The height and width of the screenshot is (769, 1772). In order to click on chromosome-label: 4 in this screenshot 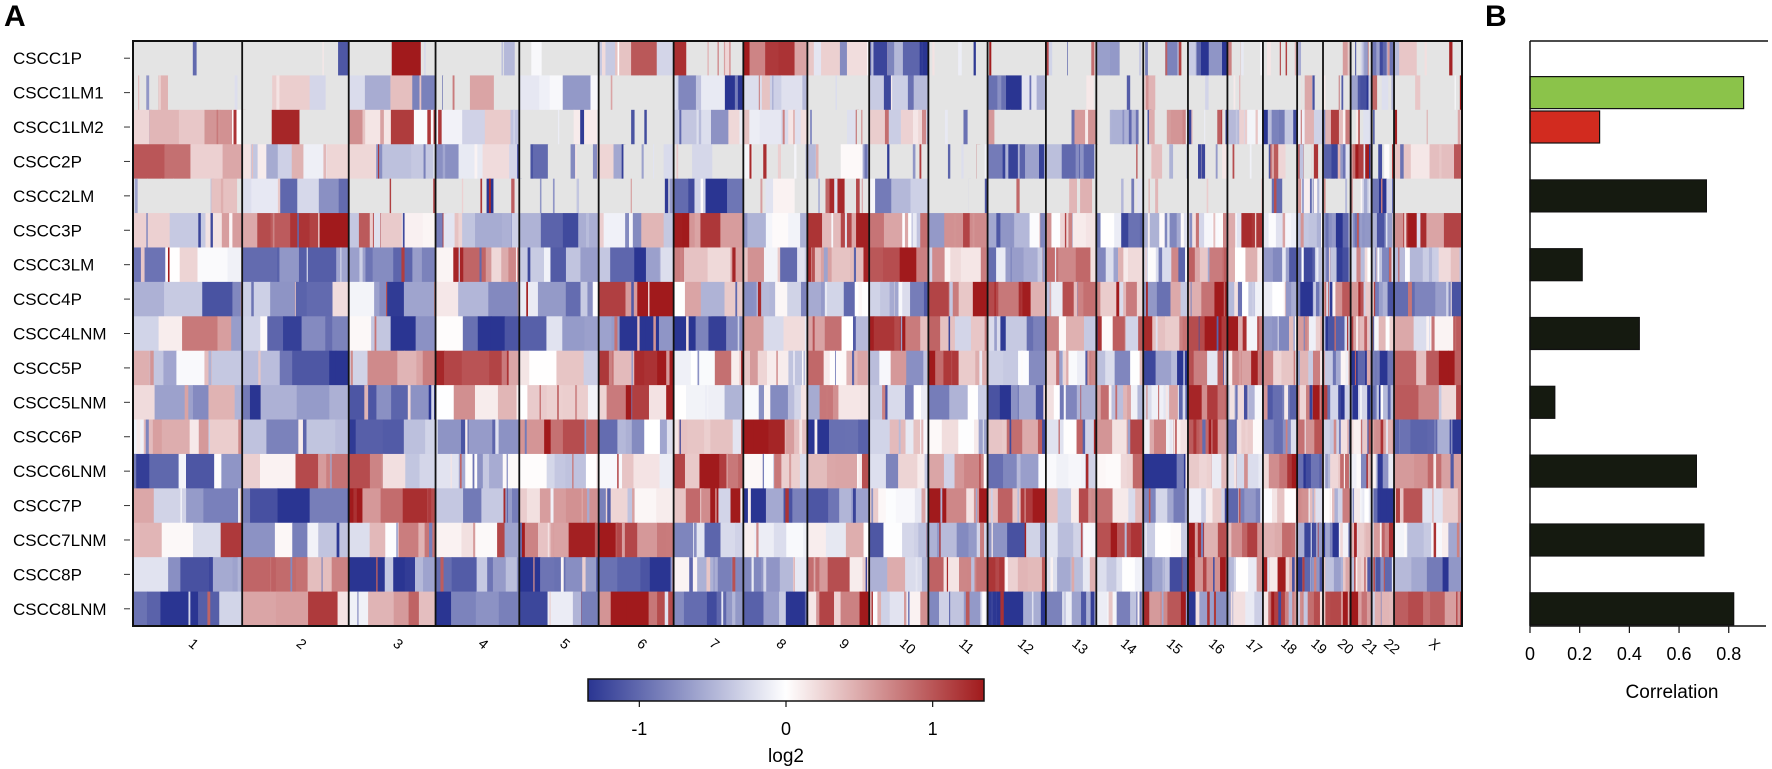, I will do `click(483, 643)`.